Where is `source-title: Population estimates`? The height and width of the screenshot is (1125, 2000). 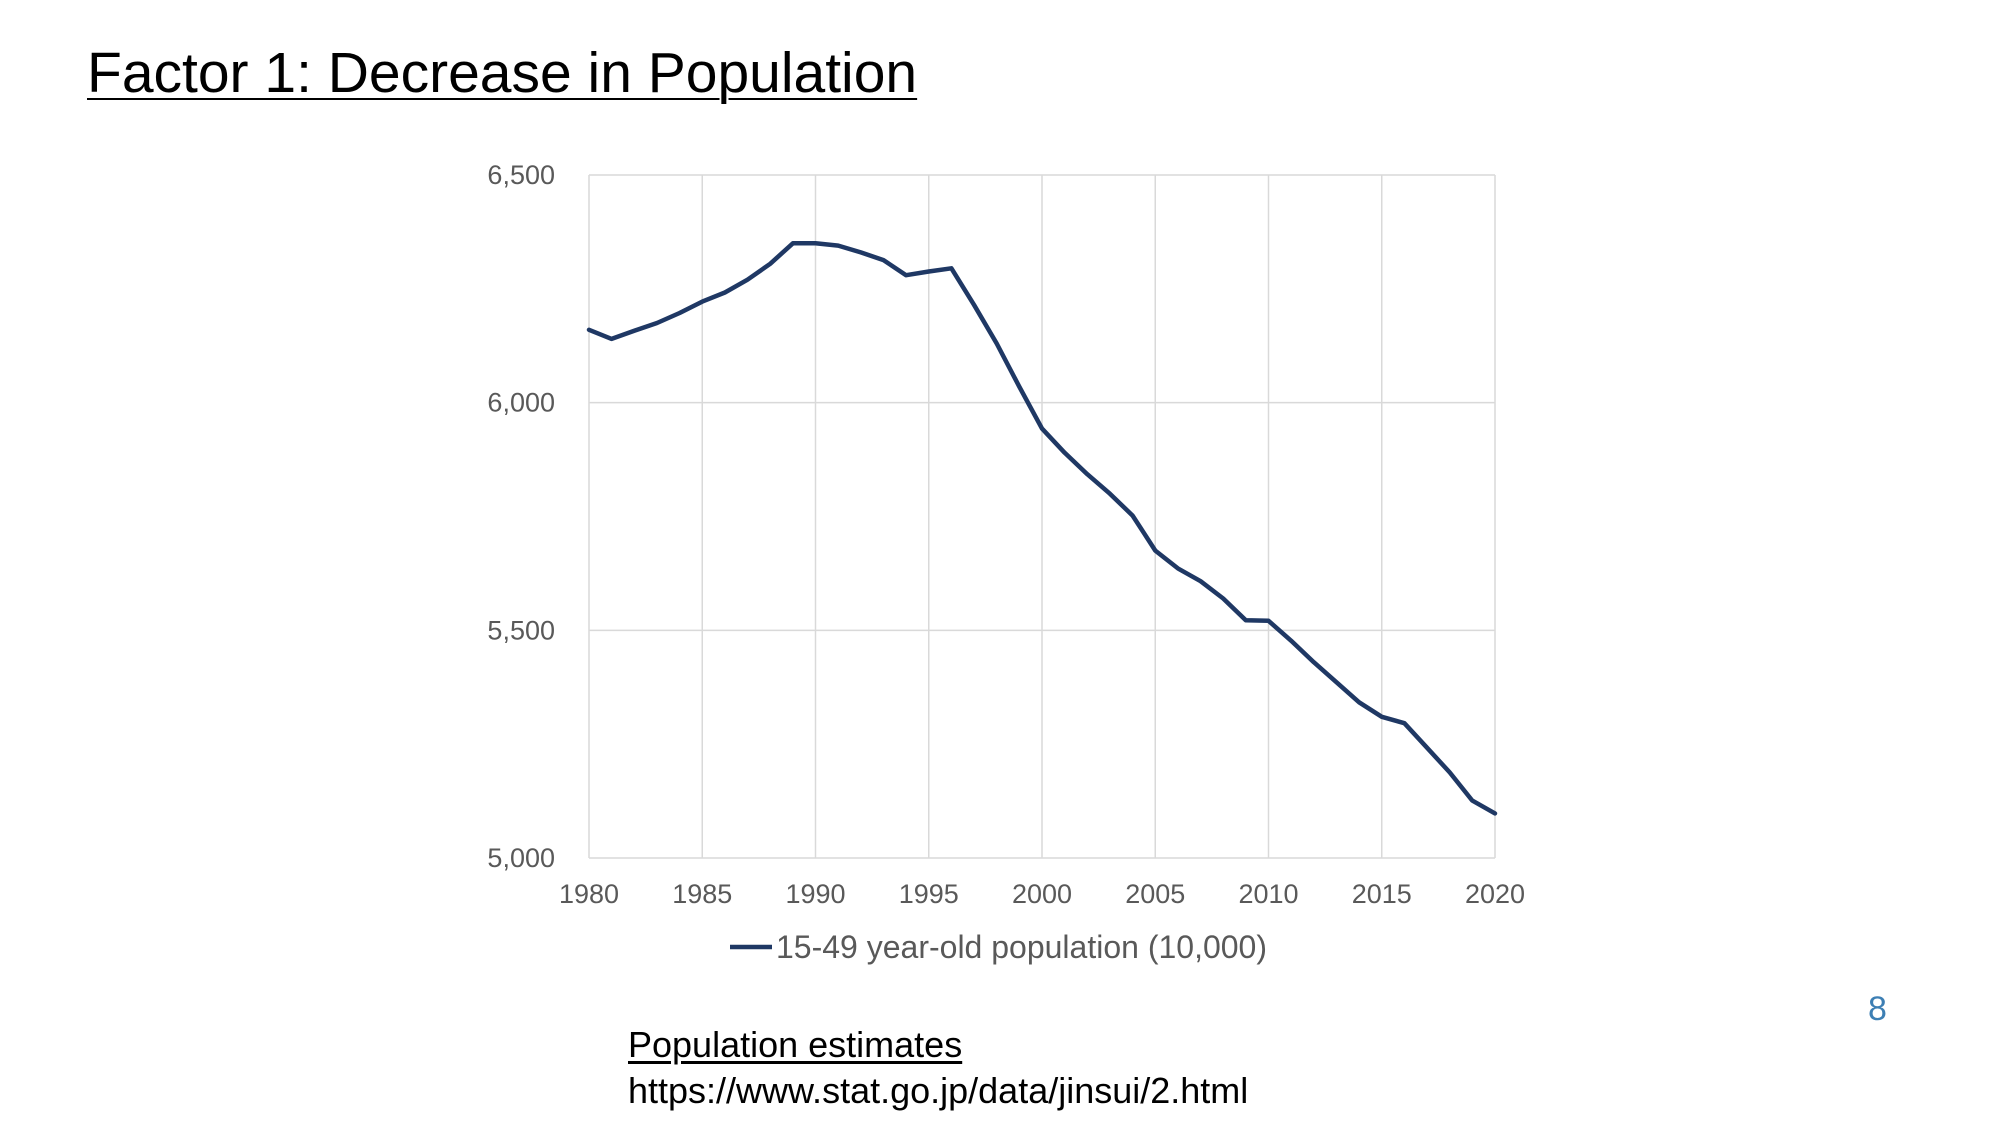
source-title: Population estimates is located at coordinates (795, 1044).